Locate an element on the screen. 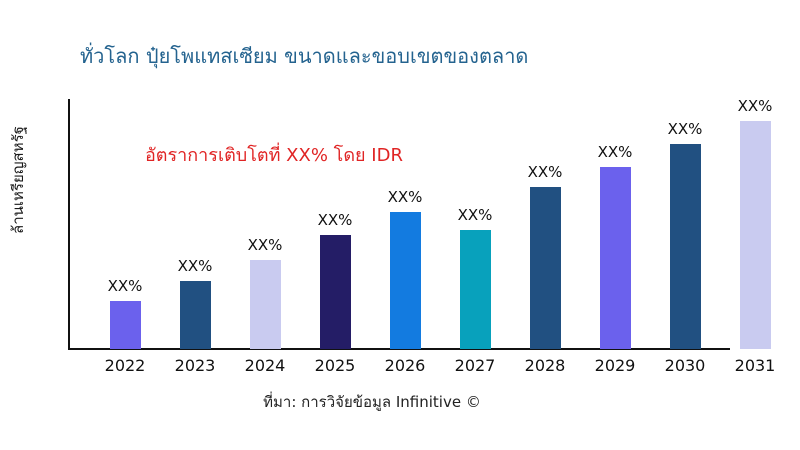 This screenshot has width=800, height=450. x-tick-2027: 2027 is located at coordinates (475, 365).